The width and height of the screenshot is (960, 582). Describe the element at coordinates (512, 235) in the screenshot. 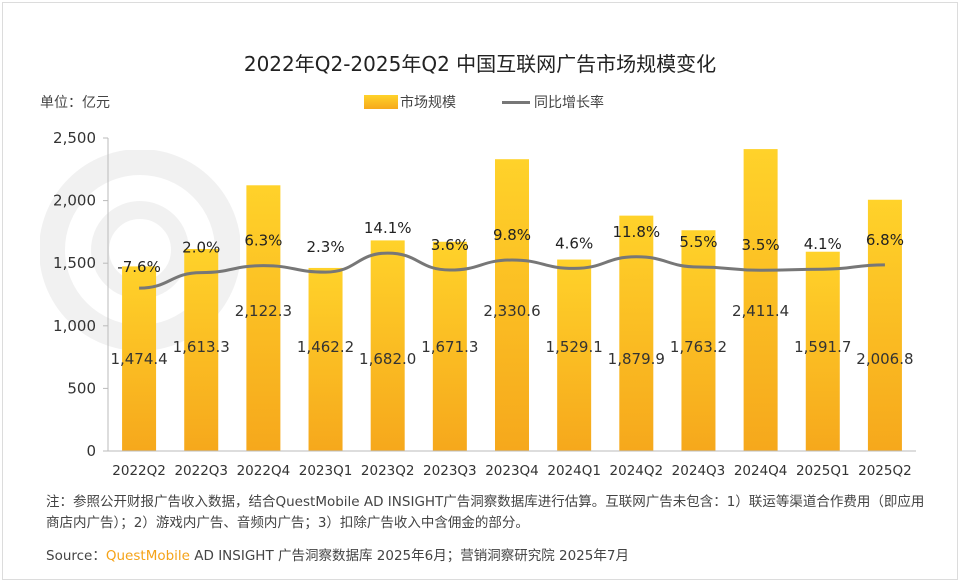

I see `growth-value-label: 9.8%` at that location.